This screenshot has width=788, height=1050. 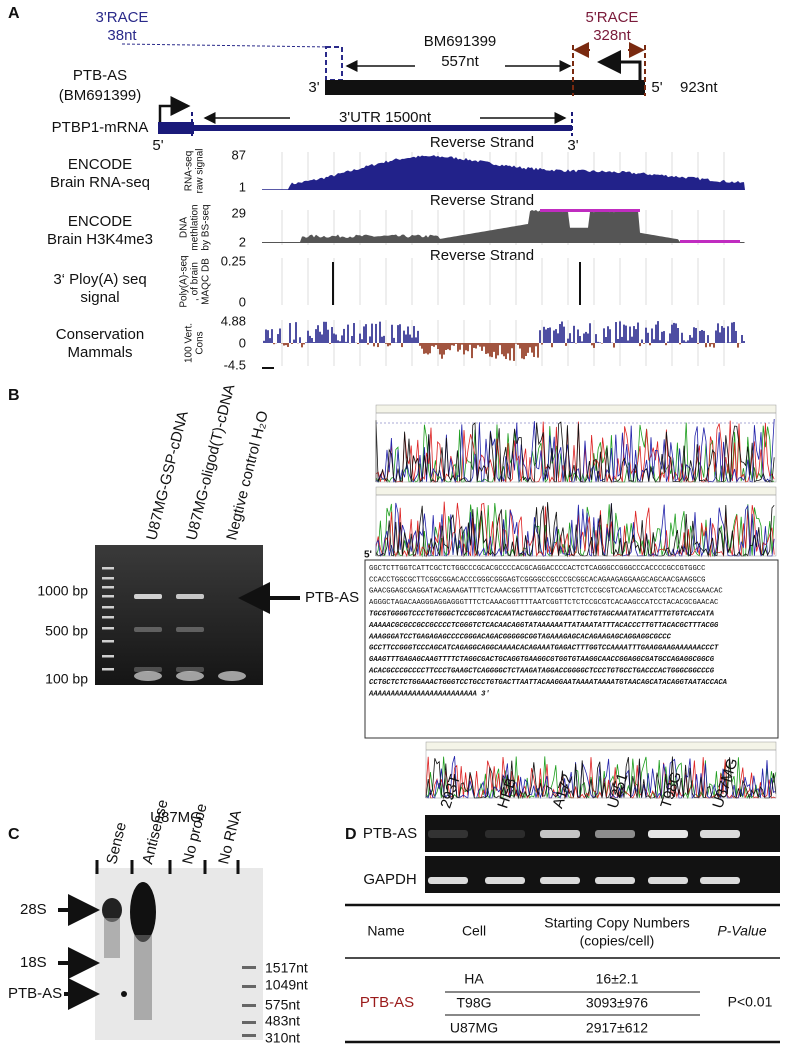 I want to click on spot, so click(x=124, y=994).